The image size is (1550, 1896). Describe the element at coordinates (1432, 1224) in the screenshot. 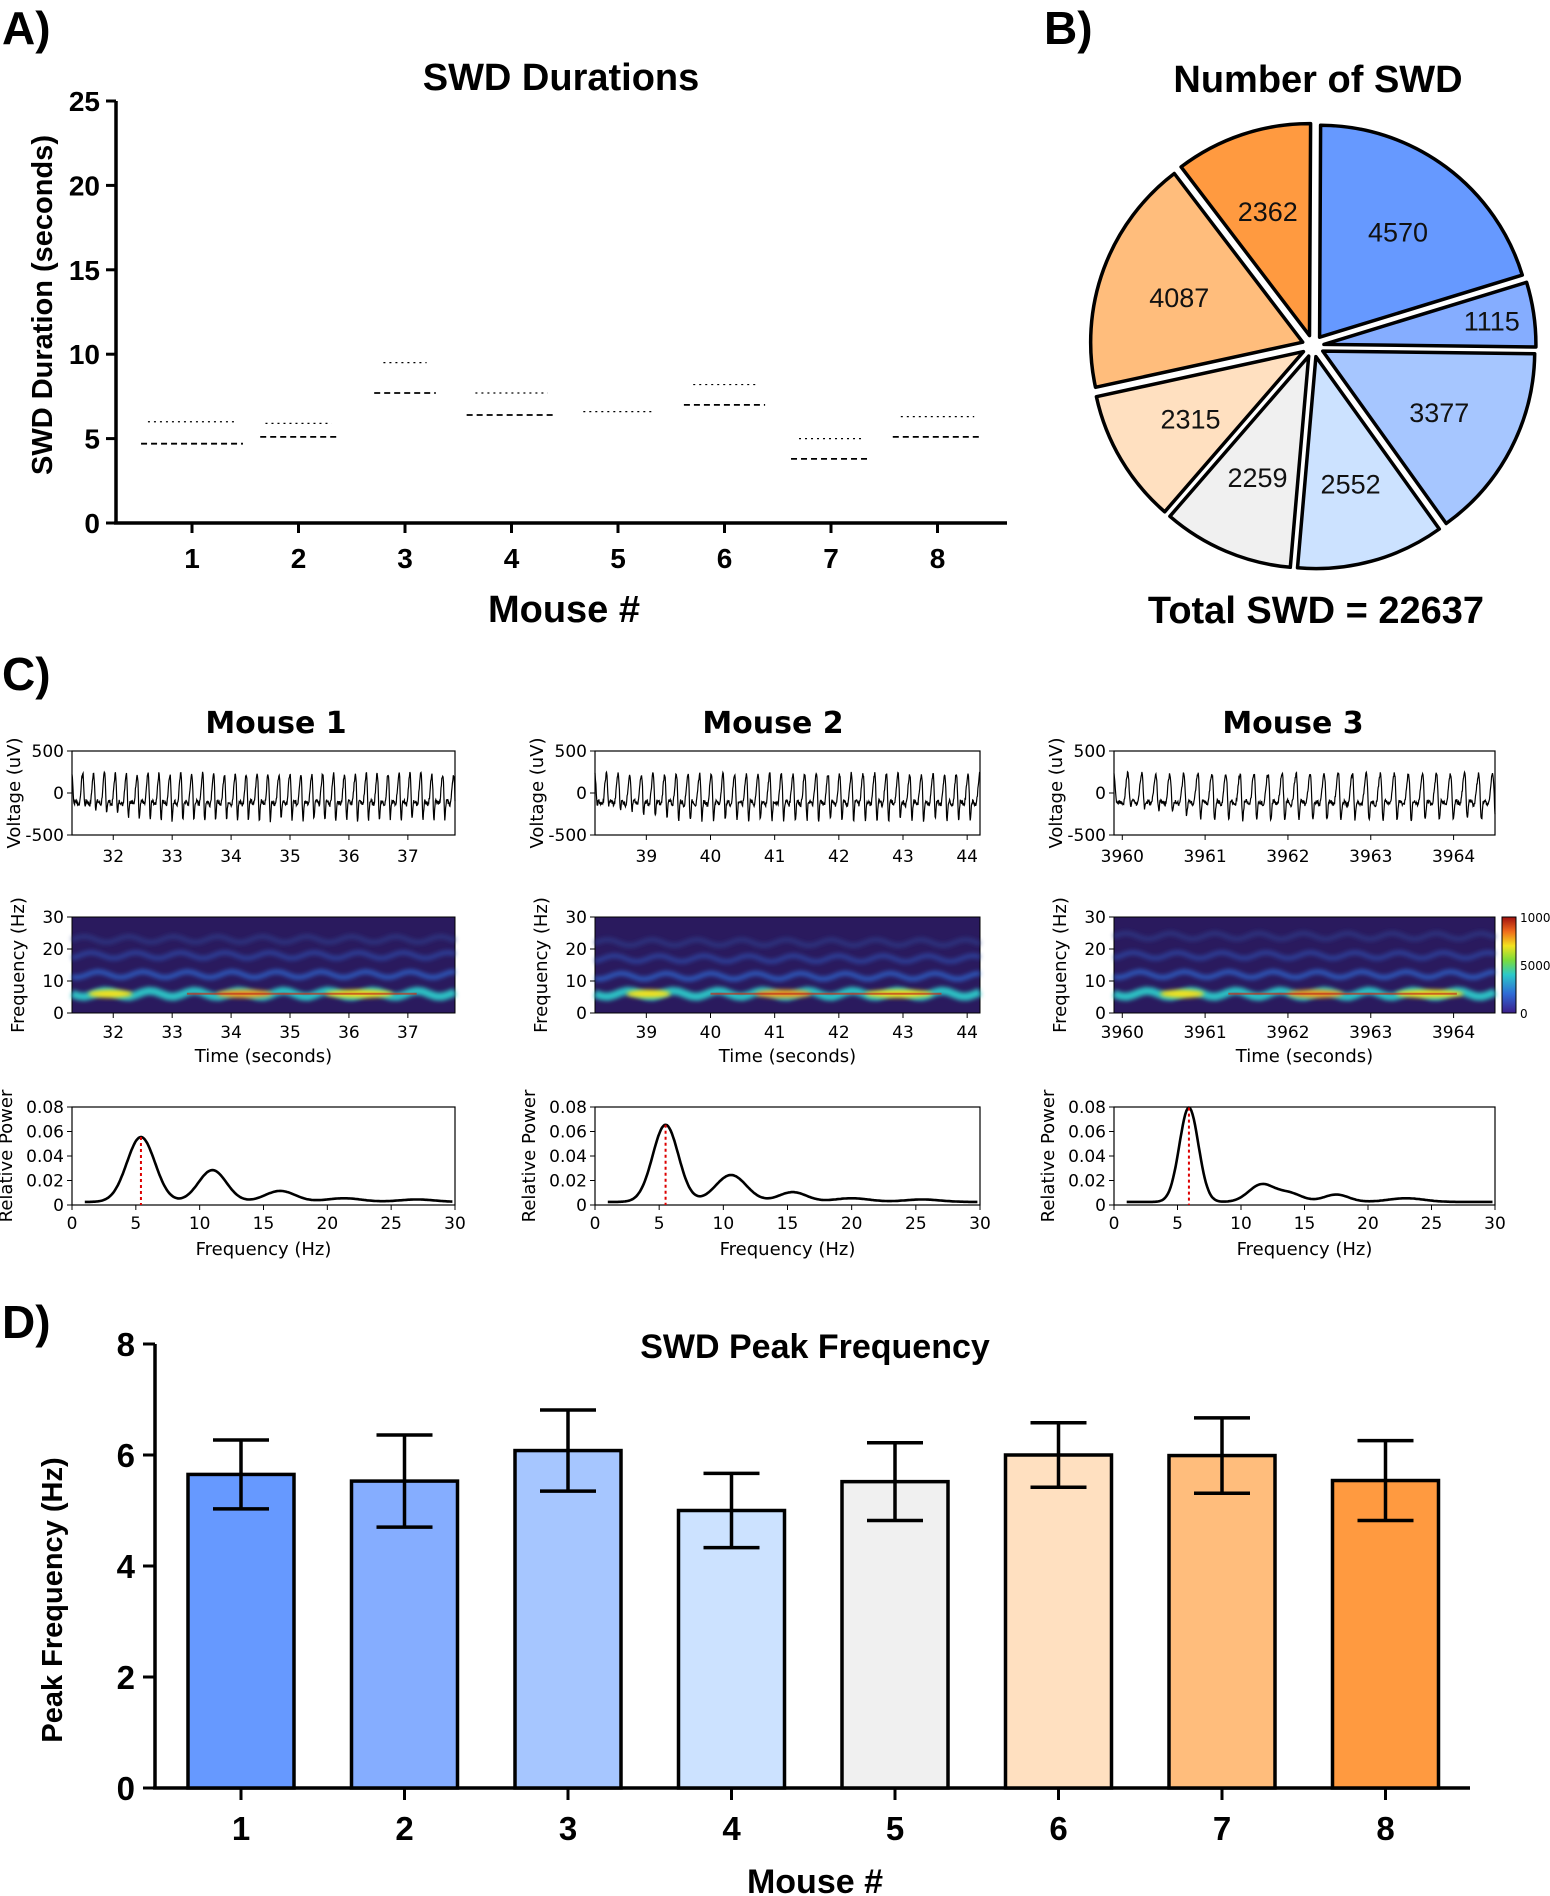

I see `power-x-tick-label: 25` at that location.